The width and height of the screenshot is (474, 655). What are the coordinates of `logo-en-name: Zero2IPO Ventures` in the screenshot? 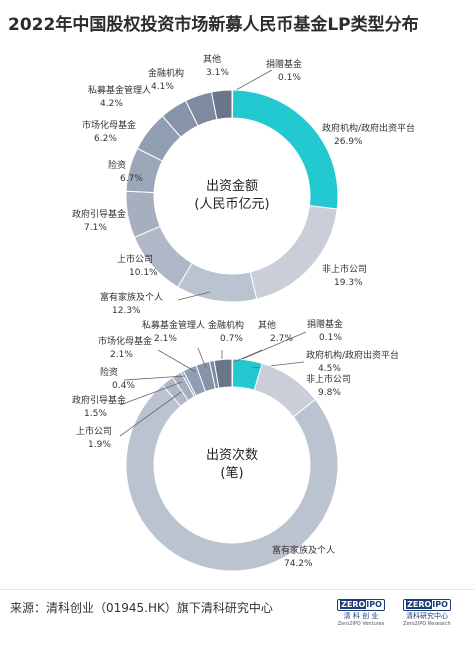 It's located at (361, 624).